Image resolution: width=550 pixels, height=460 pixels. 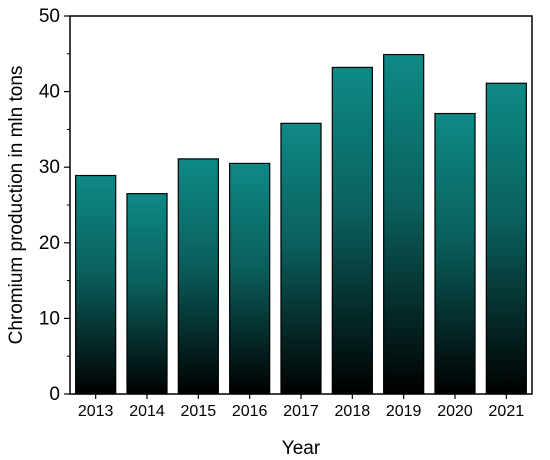 What do you see at coordinates (199, 411) in the screenshot?
I see `x-tick-label: 2015` at bounding box center [199, 411].